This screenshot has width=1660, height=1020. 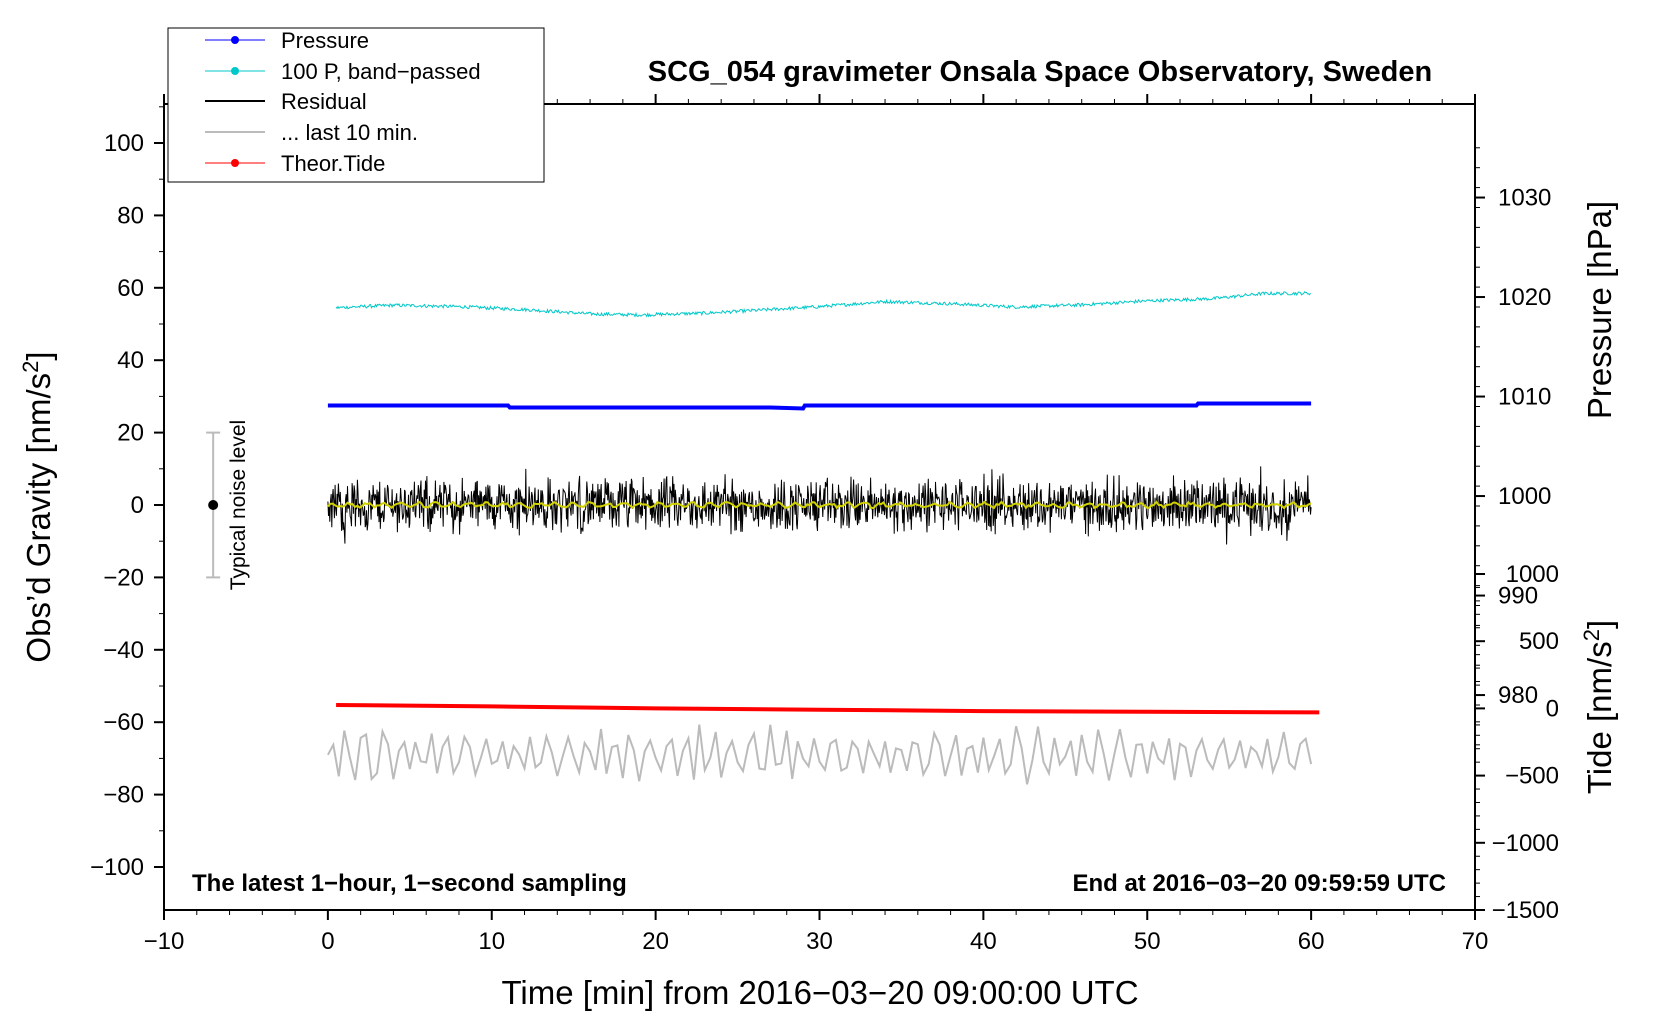 What do you see at coordinates (819, 406) in the screenshot?
I see `series-pressure` at bounding box center [819, 406].